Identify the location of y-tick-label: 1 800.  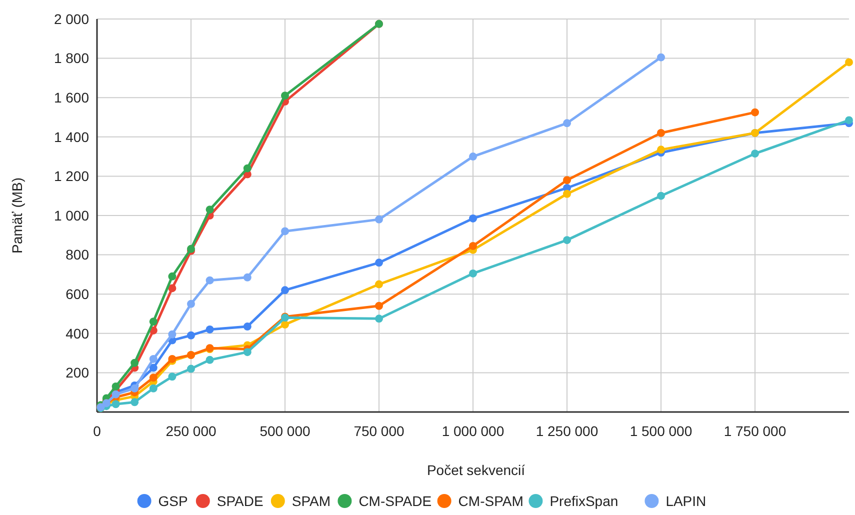
(72, 58).